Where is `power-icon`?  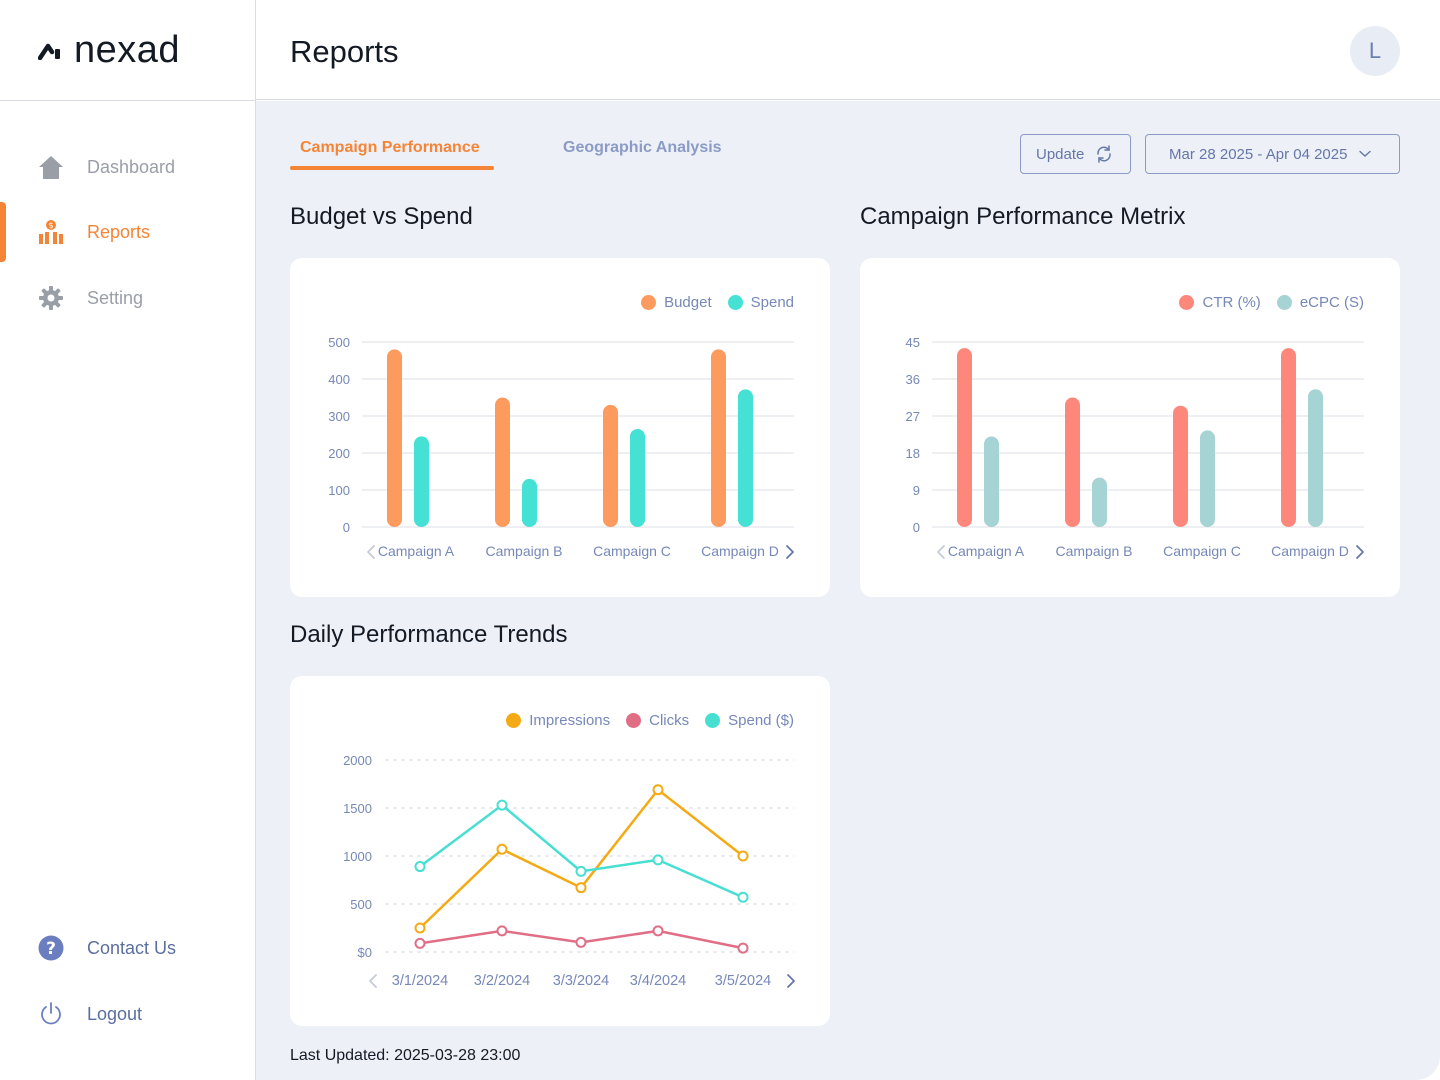
power-icon is located at coordinates (51, 1014).